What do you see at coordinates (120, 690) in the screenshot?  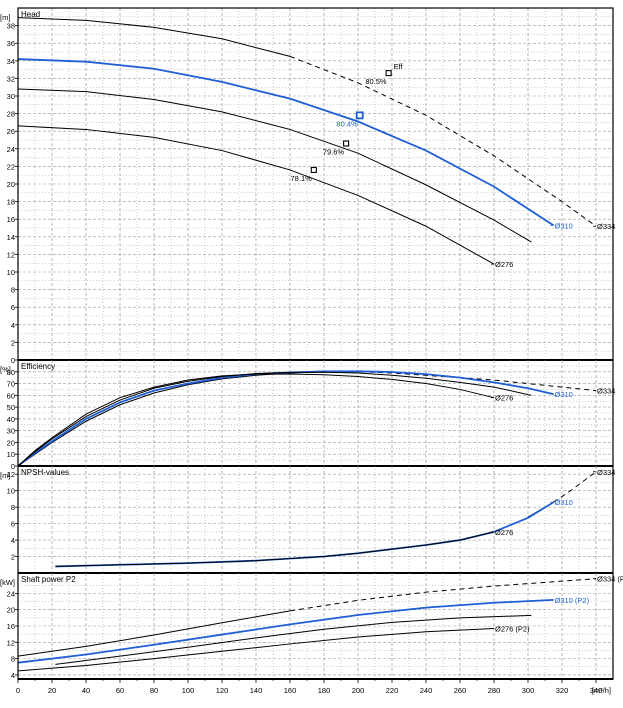 I see `x-tick-label: 60` at bounding box center [120, 690].